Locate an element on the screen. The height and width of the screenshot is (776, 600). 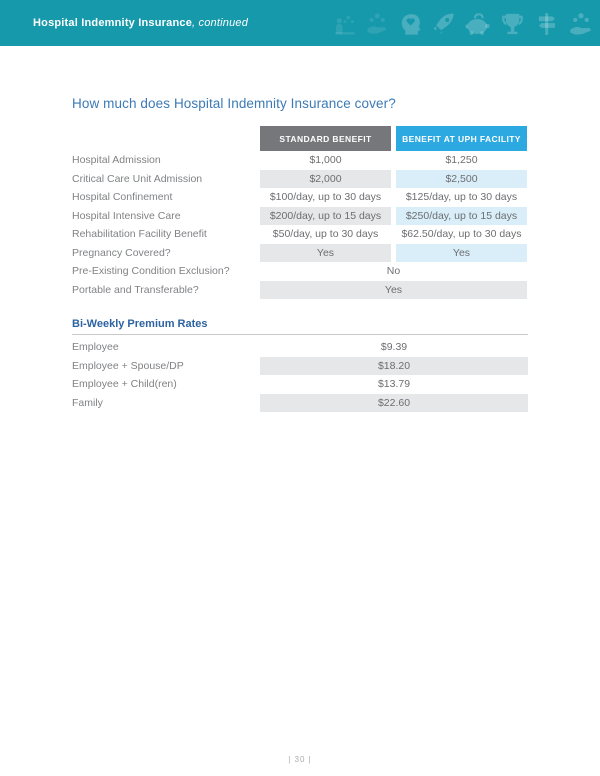
table-row: Pregnancy Covered? Yes Yes is located at coordinates (300, 252).